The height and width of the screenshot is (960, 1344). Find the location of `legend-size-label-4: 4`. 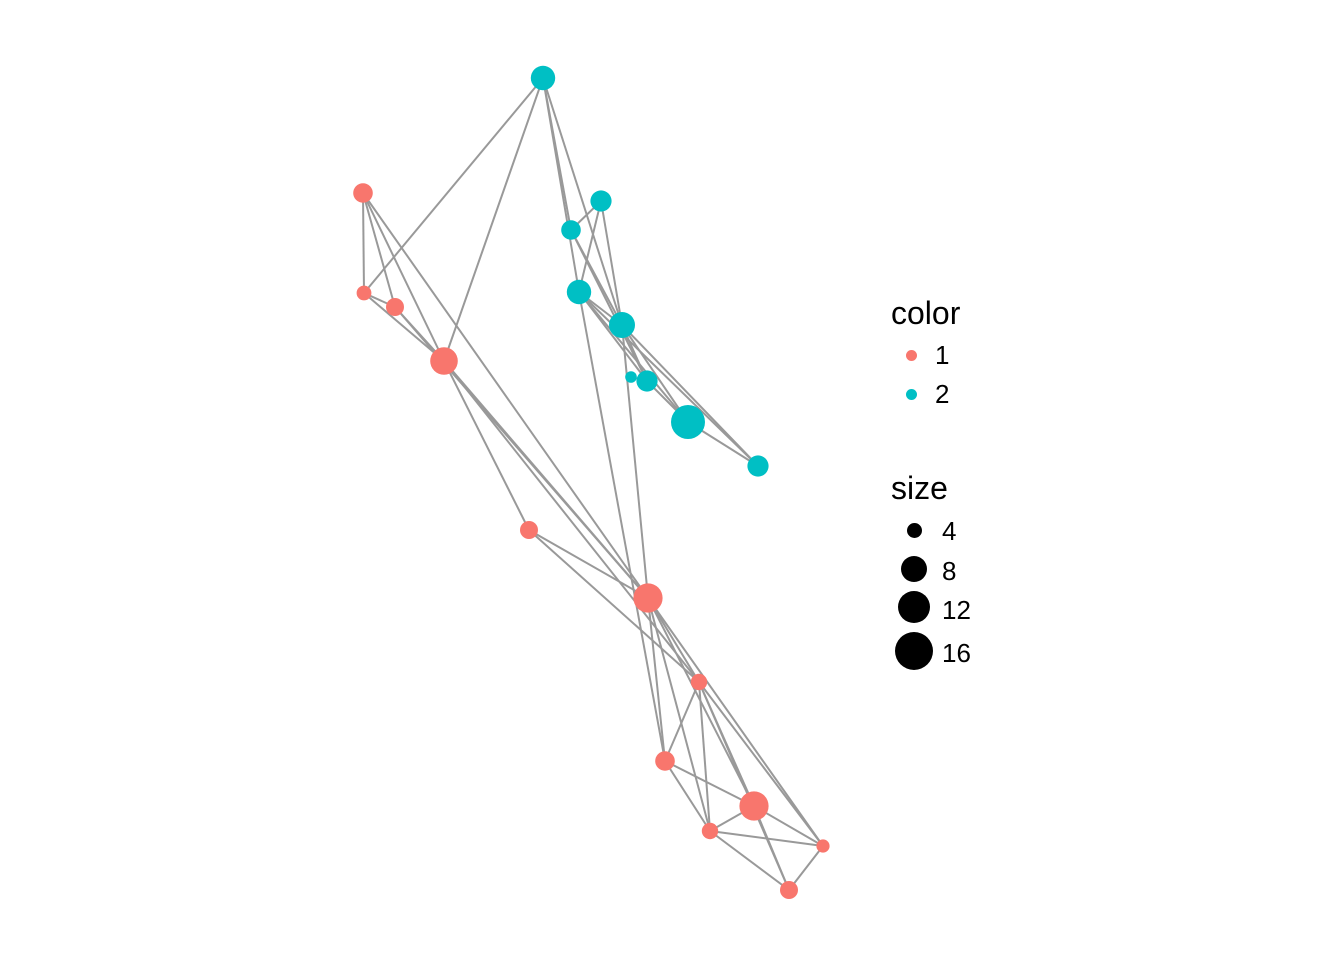

legend-size-label-4: 4 is located at coordinates (949, 531).